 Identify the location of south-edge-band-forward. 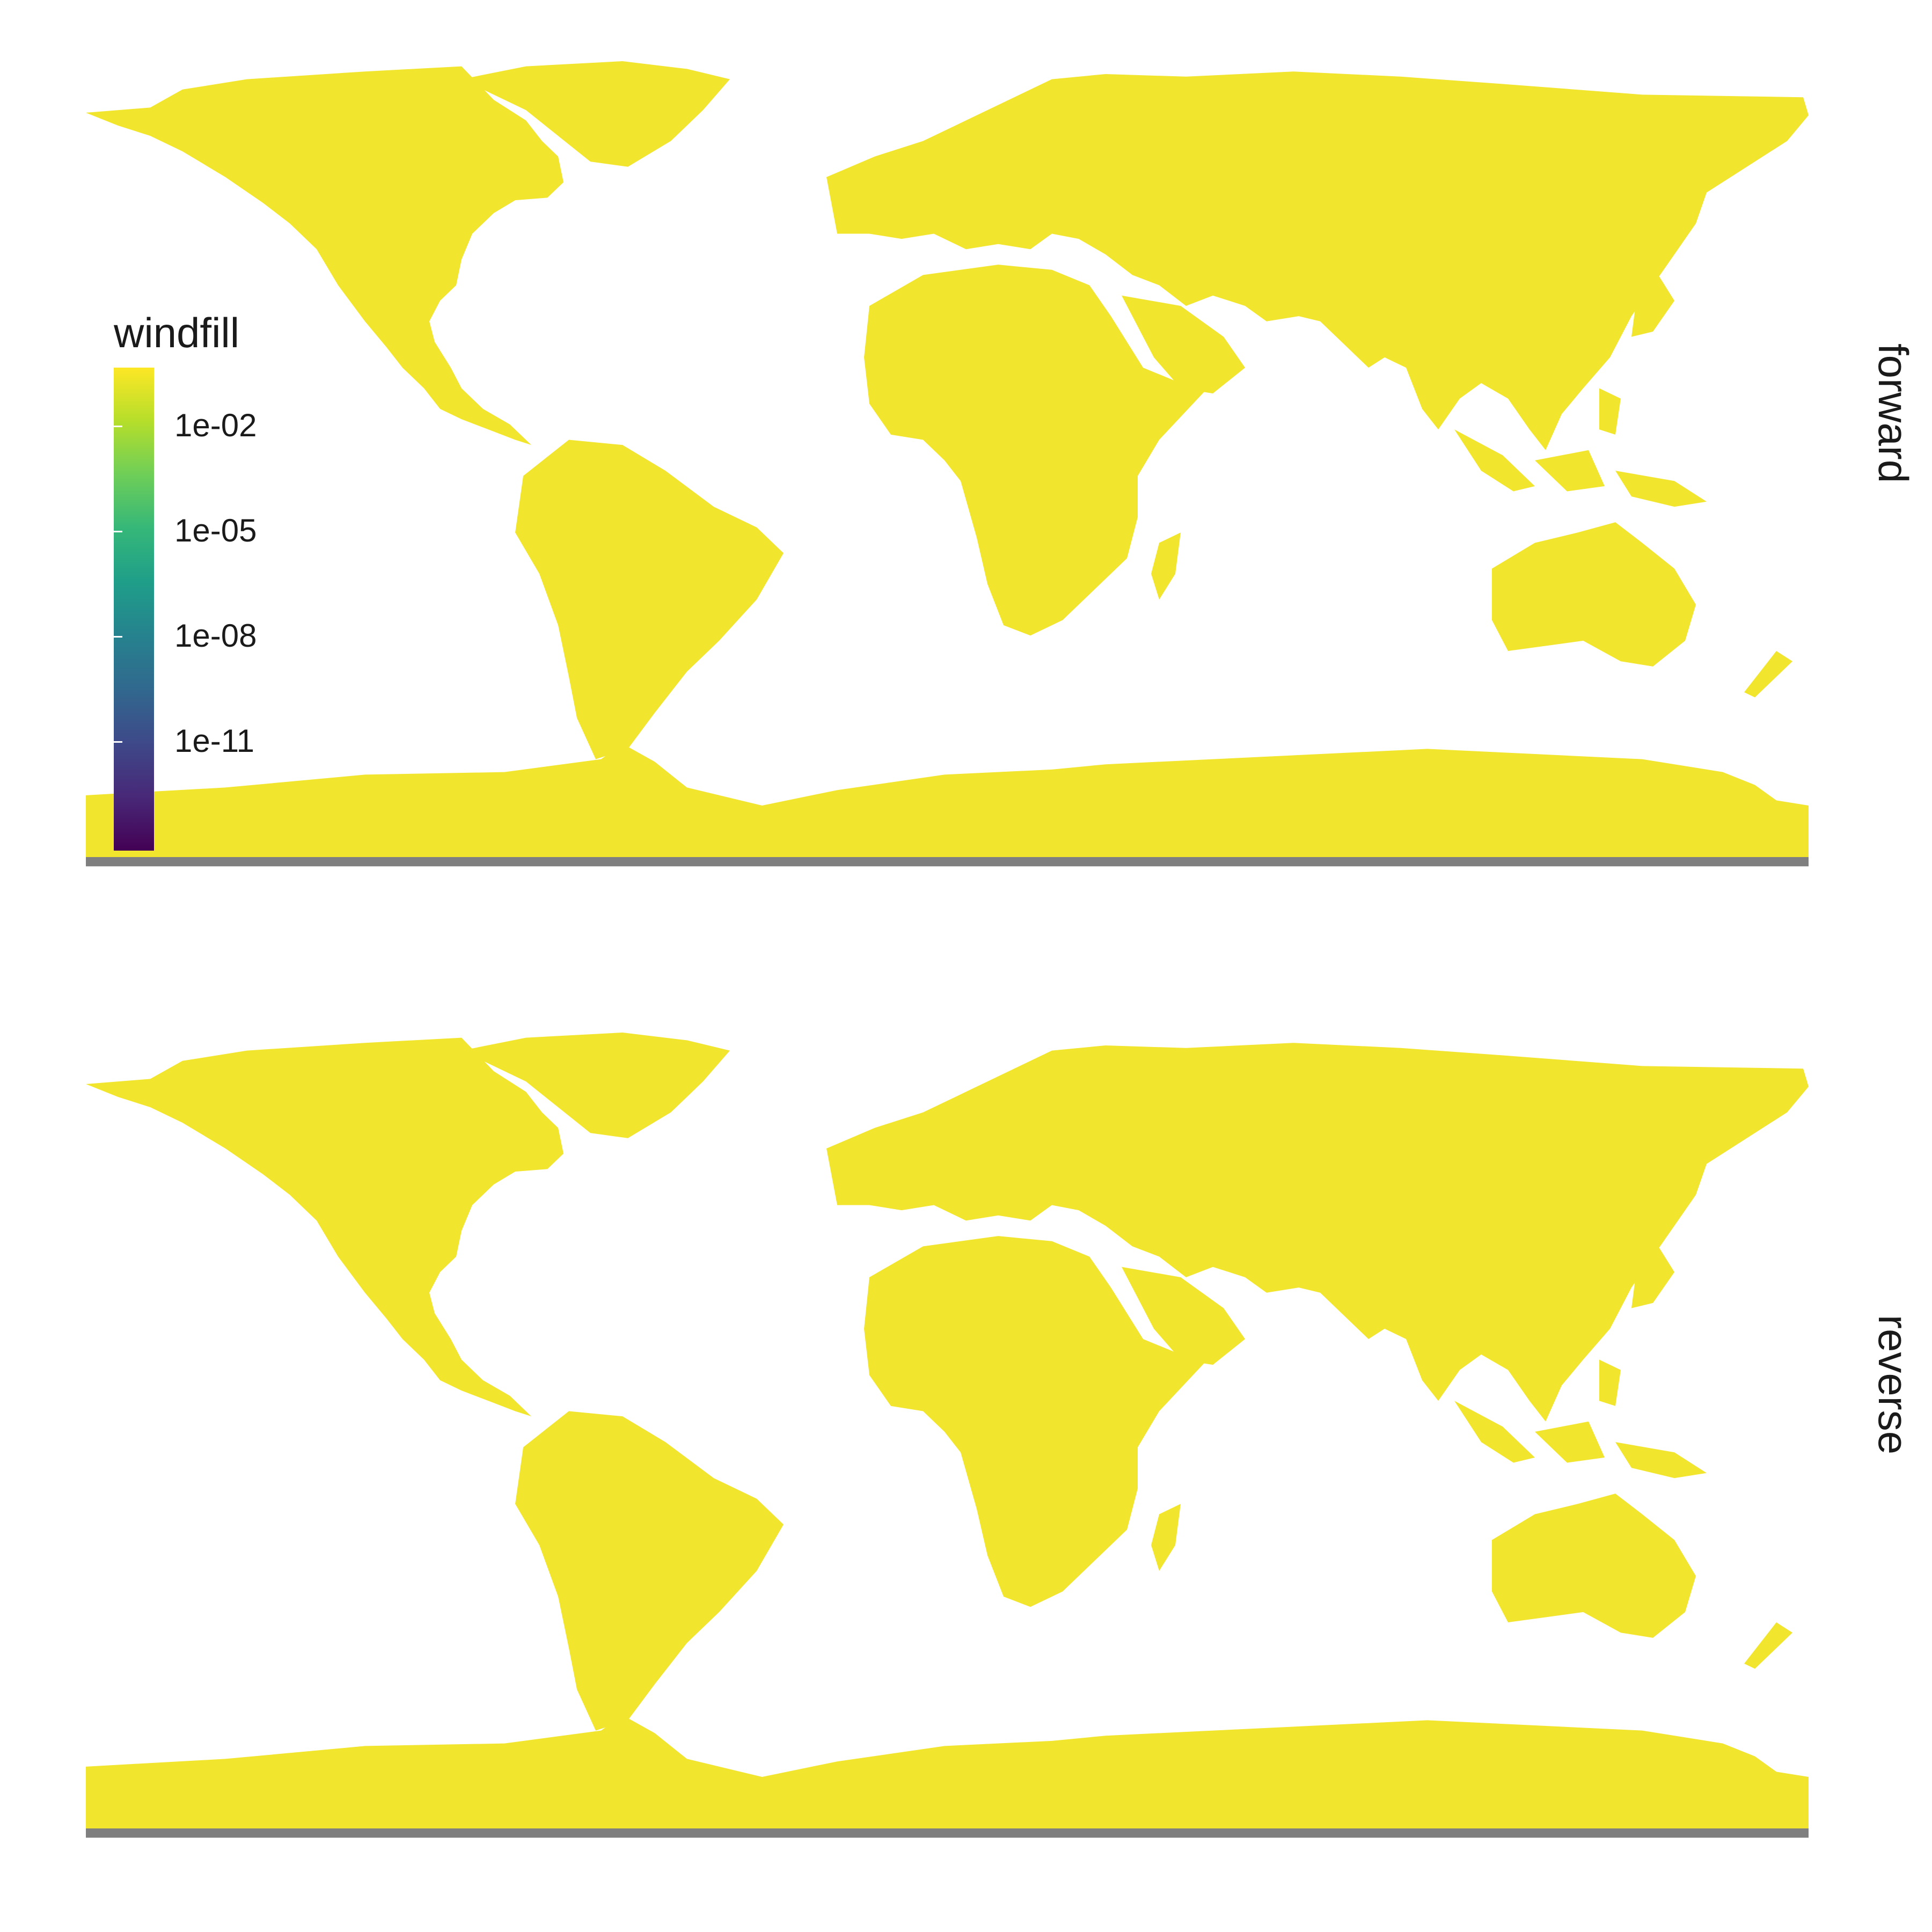
(947, 862).